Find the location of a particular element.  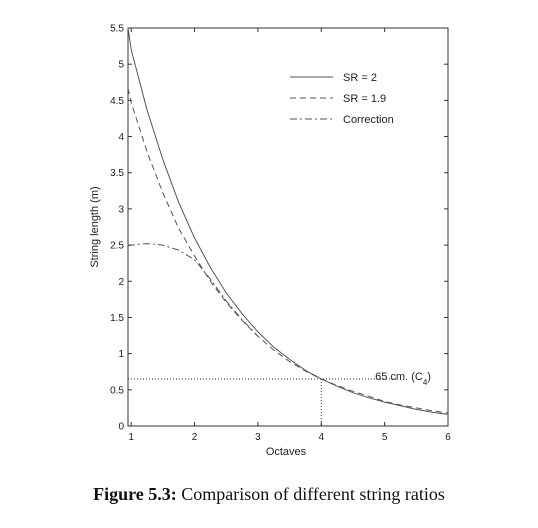

y-tick-label: 4 is located at coordinates (121, 137).